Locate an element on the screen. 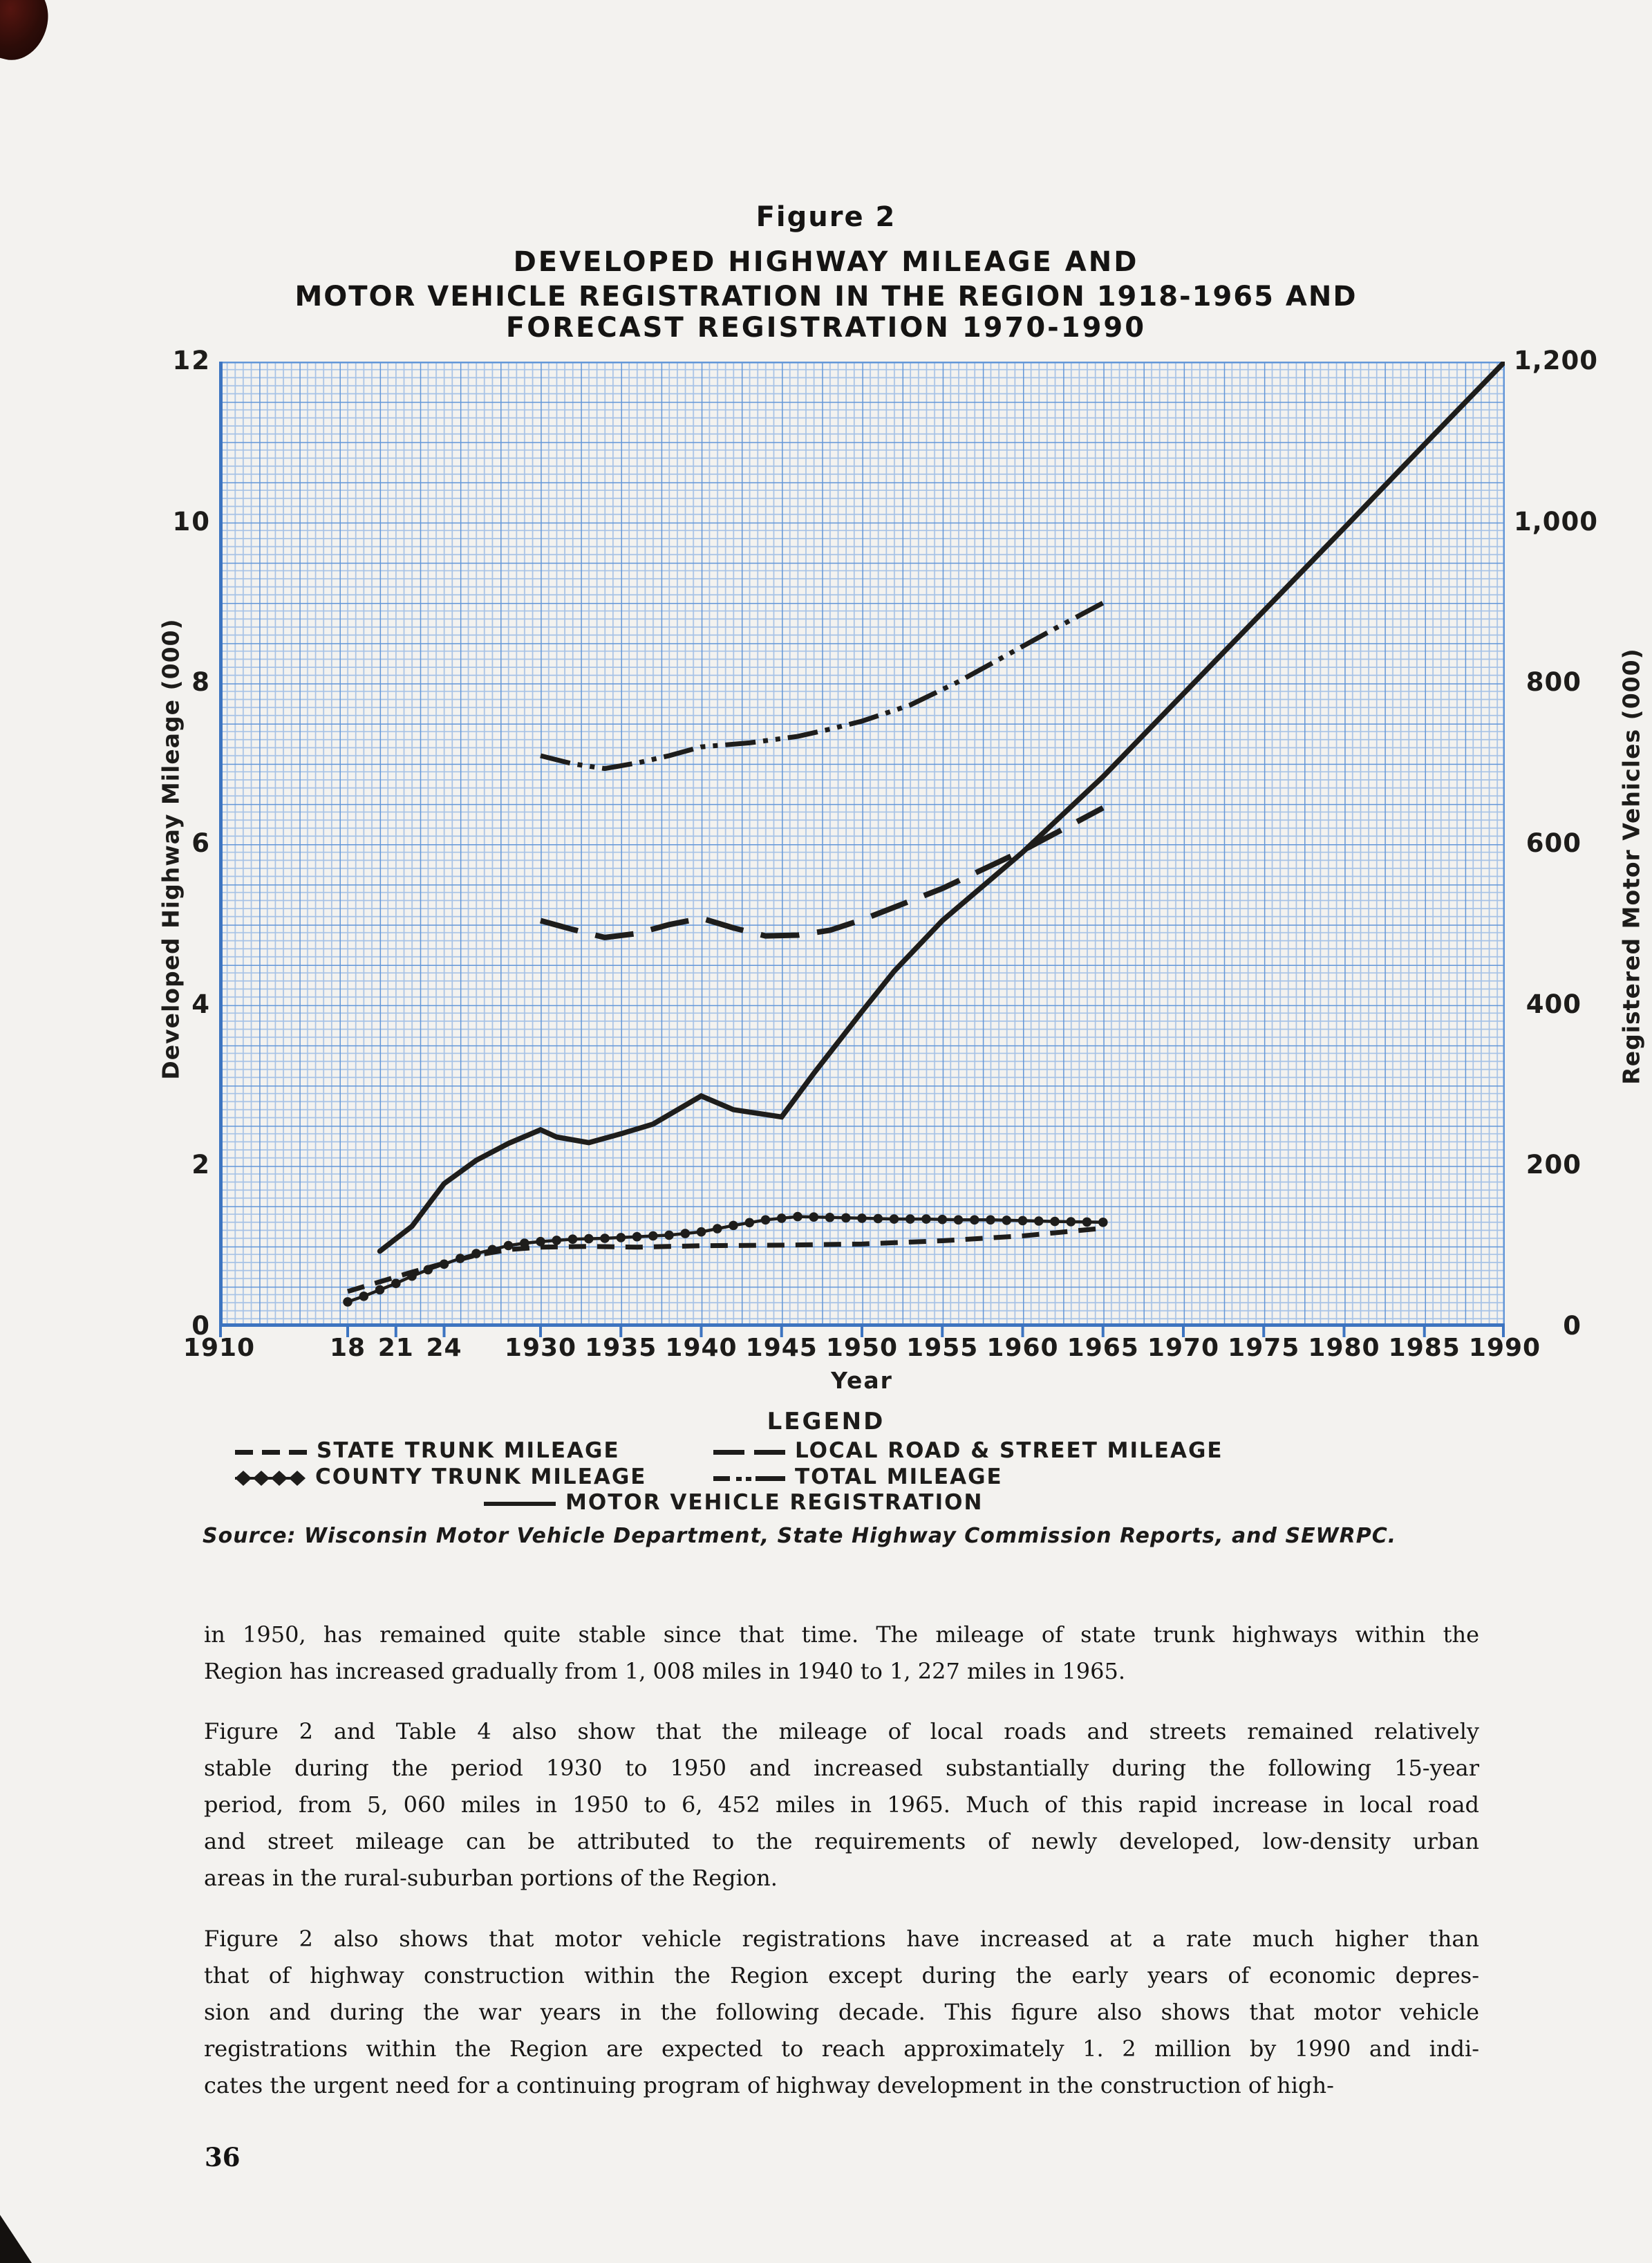 This screenshot has width=1652, height=2263. y-left-tick-label: 0 is located at coordinates (201, 1325).